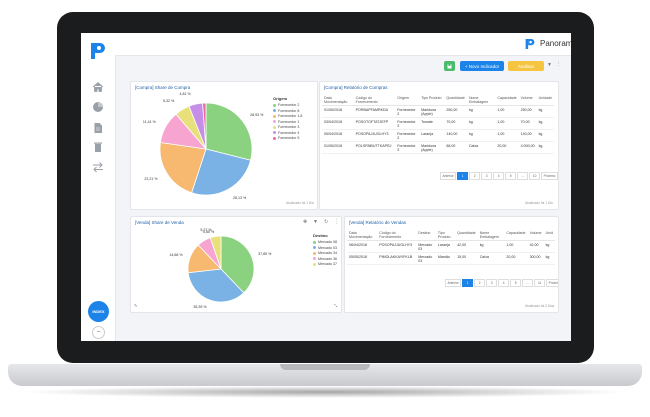 The width and height of the screenshot is (650, 417). I want to click on app-logo-icon, so click(98, 51).